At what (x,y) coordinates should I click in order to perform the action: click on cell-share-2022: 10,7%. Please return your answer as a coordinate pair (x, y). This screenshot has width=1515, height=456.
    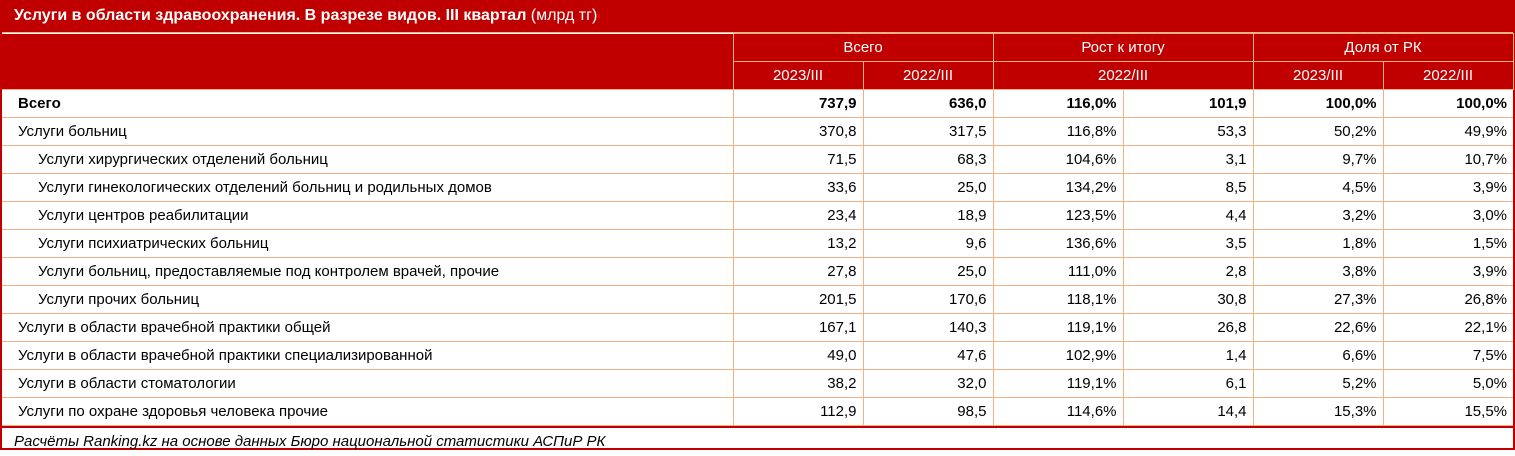
    Looking at the image, I should click on (1448, 159).